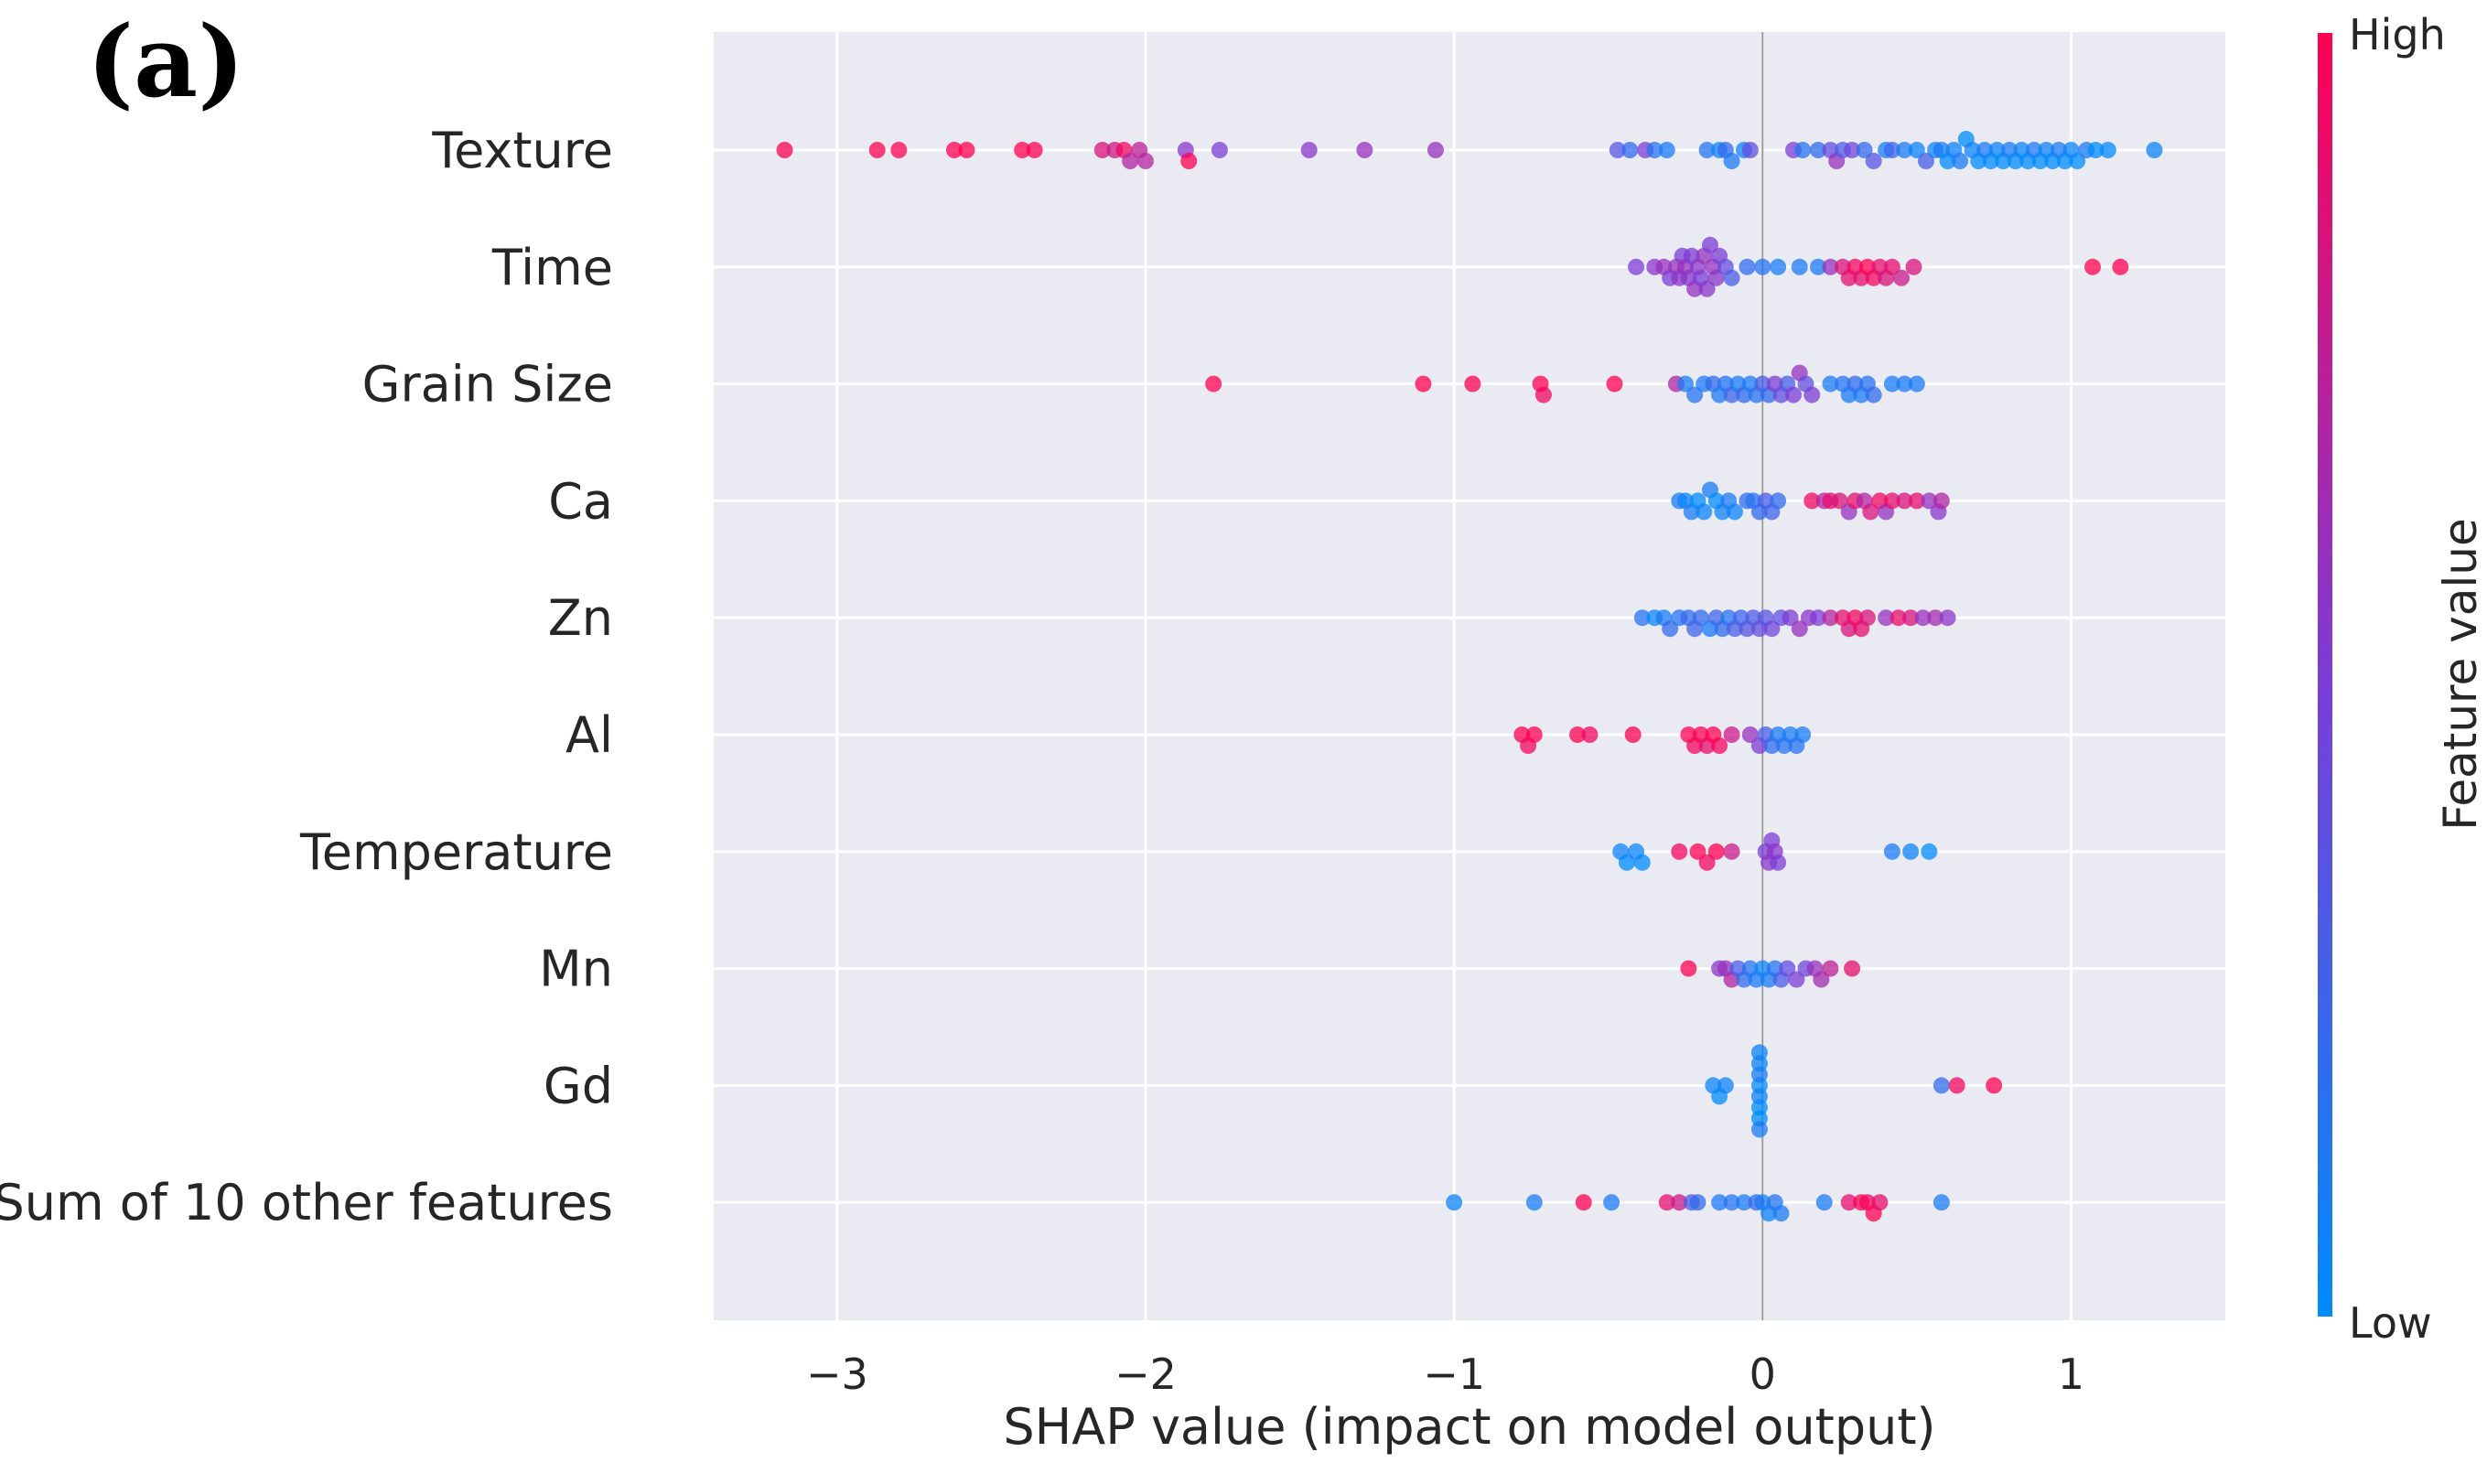  Describe the element at coordinates (837, 1374) in the screenshot. I see `x-tick-label: −3` at that location.